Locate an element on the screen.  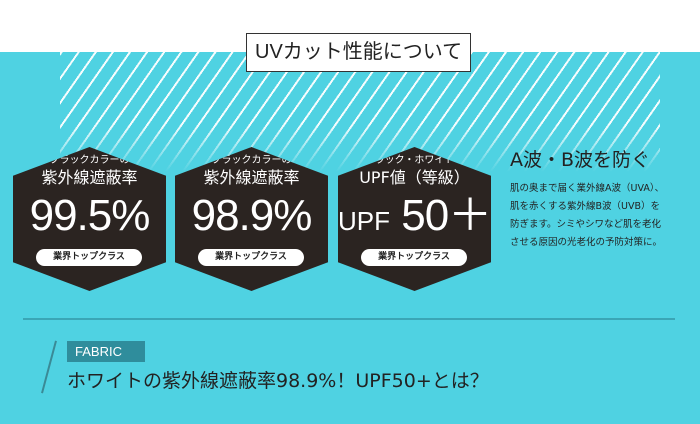
badge-sub: ブラック・ホワイトの is located at coordinates (414, 160).